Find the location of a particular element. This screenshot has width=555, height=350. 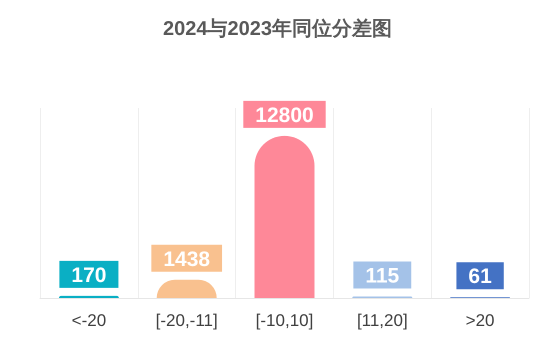

data-label: 1438 is located at coordinates (186, 259).